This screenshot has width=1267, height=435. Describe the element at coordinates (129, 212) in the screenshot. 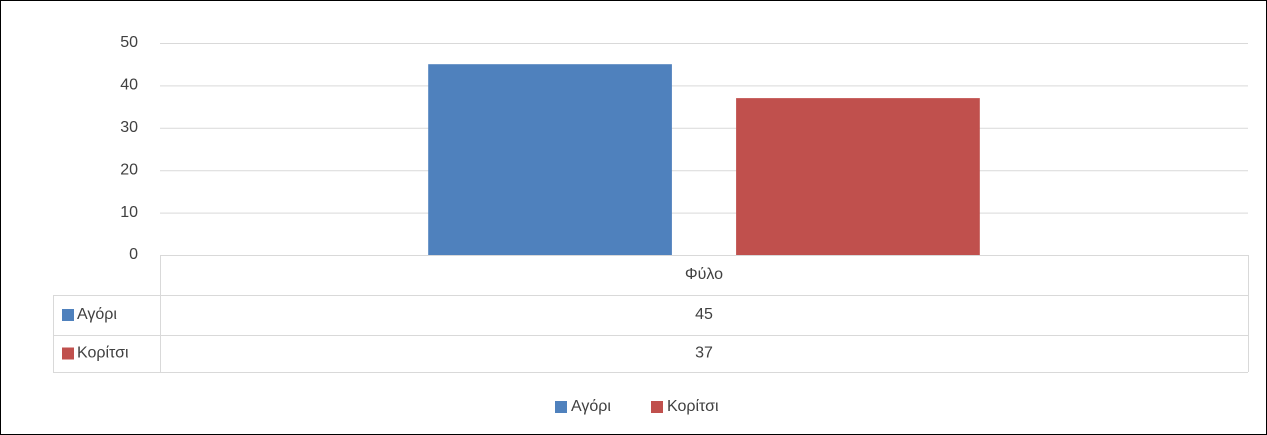

I see `y-tick-label: 10` at that location.